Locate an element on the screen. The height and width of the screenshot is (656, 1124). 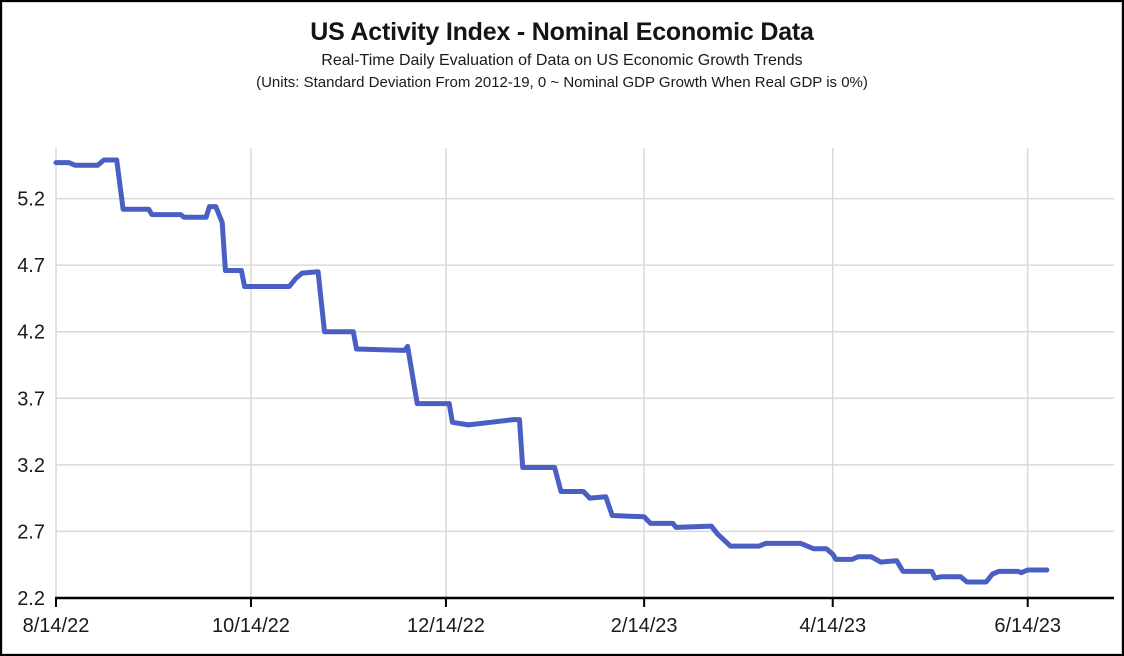
y-tick-label: 5.2 is located at coordinates (31, 200).